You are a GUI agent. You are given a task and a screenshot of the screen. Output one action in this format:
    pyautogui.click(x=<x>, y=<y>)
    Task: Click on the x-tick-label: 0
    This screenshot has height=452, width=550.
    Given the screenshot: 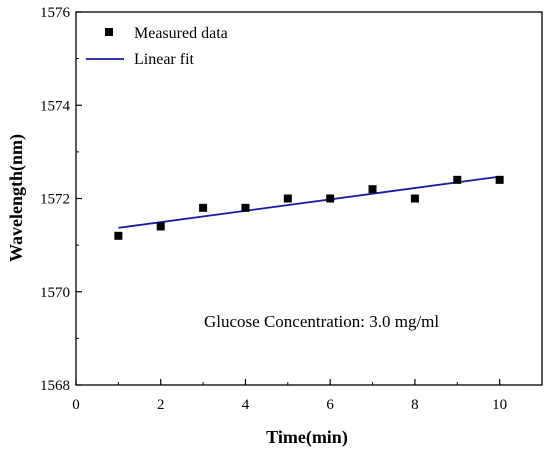 What is the action you would take?
    pyautogui.click(x=76, y=405)
    